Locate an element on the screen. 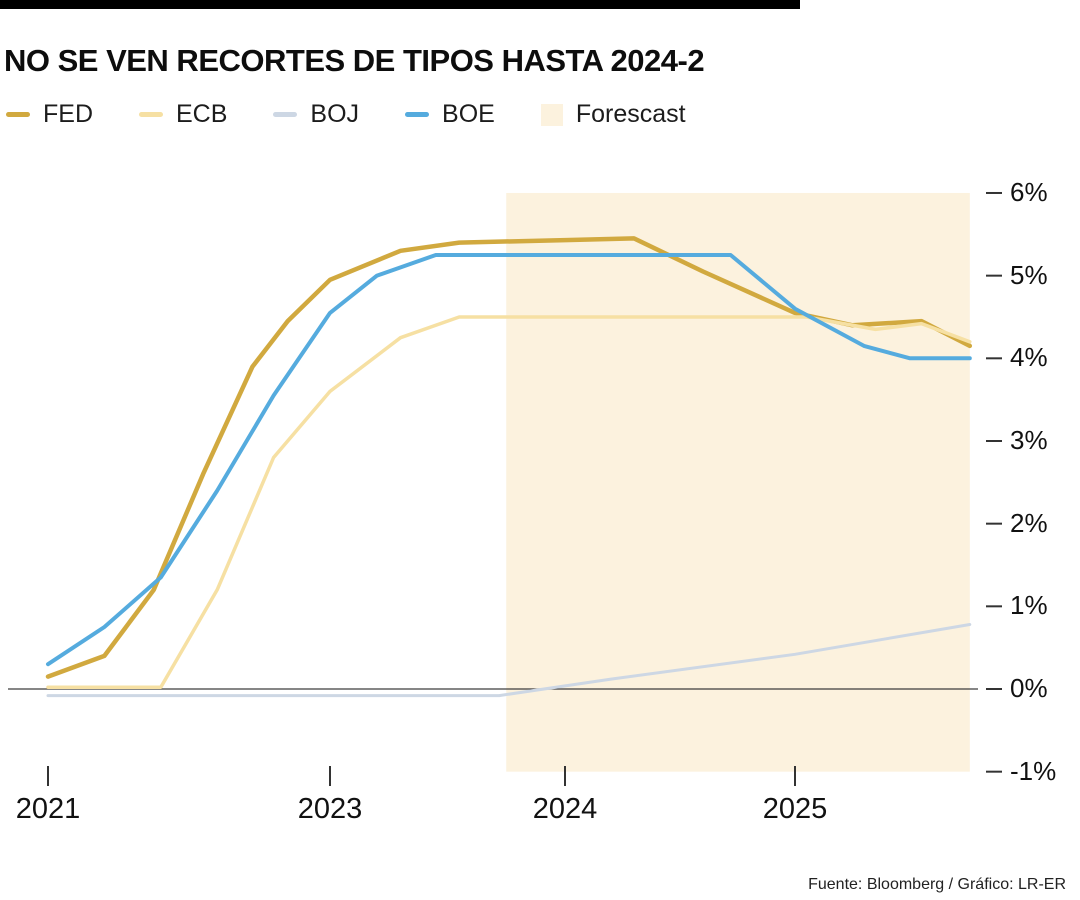  ytick-label-0: 0% is located at coordinates (1029, 687).